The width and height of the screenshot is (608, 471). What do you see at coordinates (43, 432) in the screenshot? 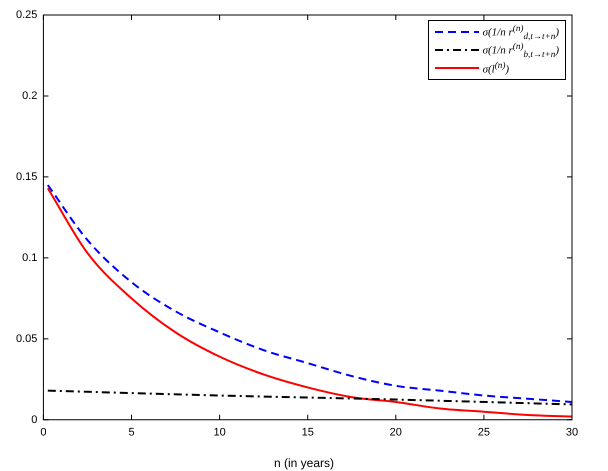
I see `x-tick-label: 0` at bounding box center [43, 432].